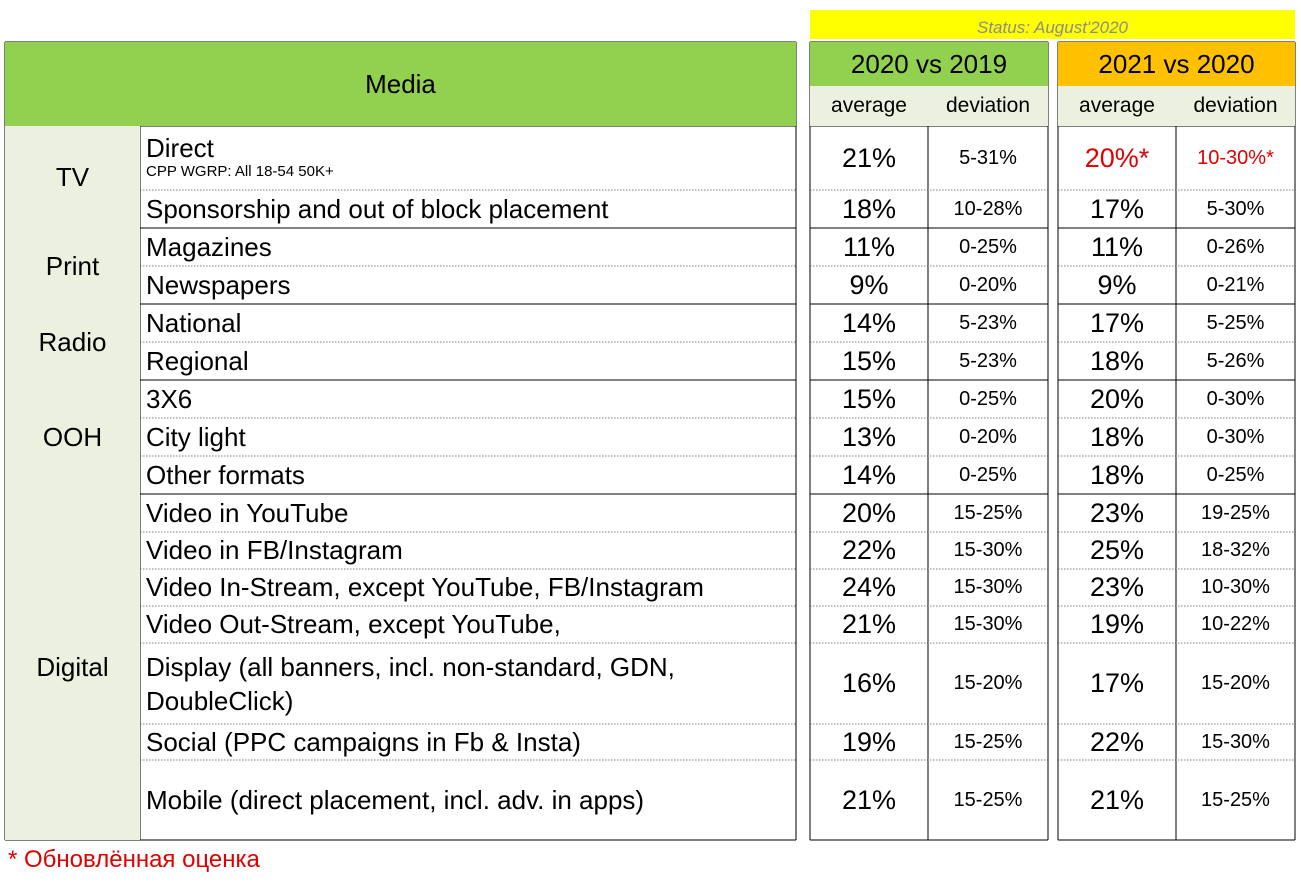 The height and width of the screenshot is (884, 1301). I want to click on average-2020-vs-2019: 16%, so click(869, 683).